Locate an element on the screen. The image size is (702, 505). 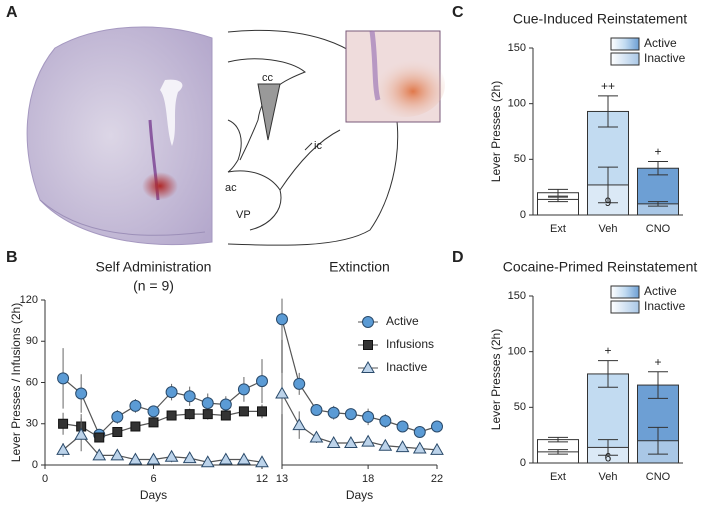
inset-image is located at coordinates (395, 76).